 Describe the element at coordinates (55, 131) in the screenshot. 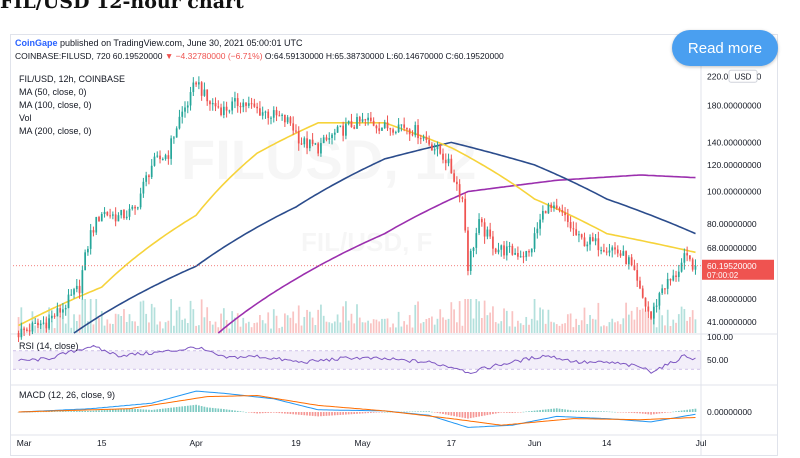

I see `legend-ma200: MA (200, close, 0)` at that location.